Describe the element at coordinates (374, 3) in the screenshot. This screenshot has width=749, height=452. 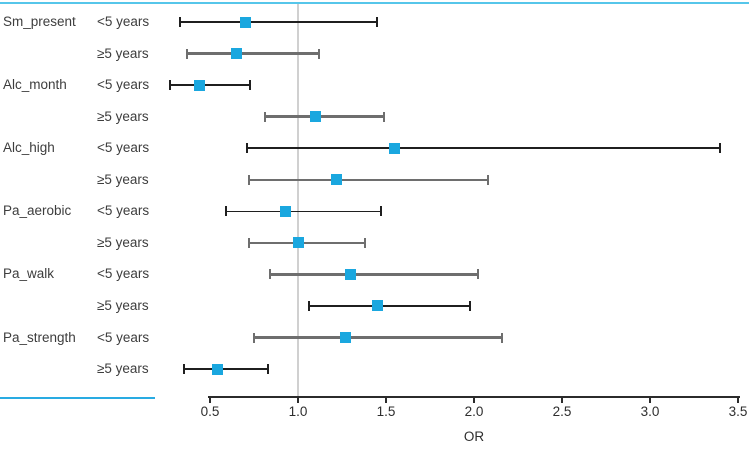
I see `top-border-rule` at that location.